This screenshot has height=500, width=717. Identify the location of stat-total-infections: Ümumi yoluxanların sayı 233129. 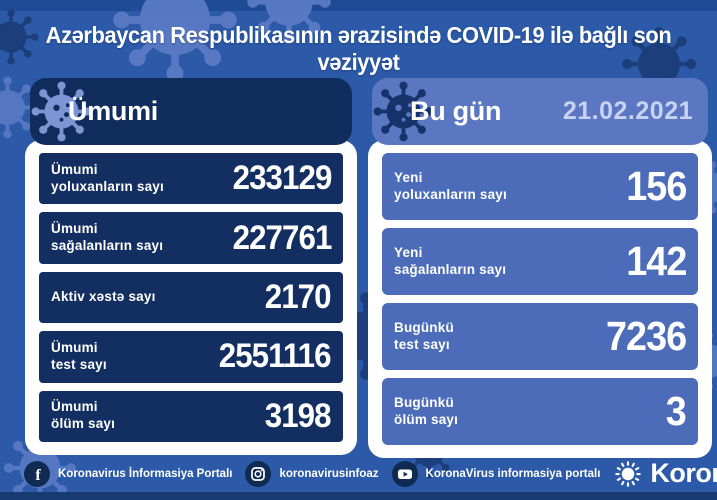
(191, 179).